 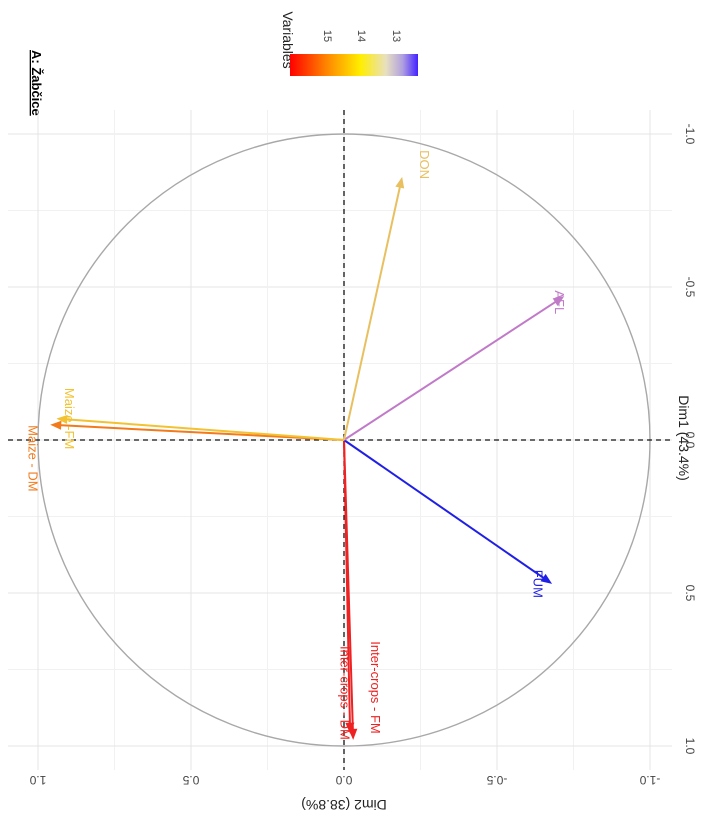 I want to click on variable-label: AFL, so click(x=559, y=302).